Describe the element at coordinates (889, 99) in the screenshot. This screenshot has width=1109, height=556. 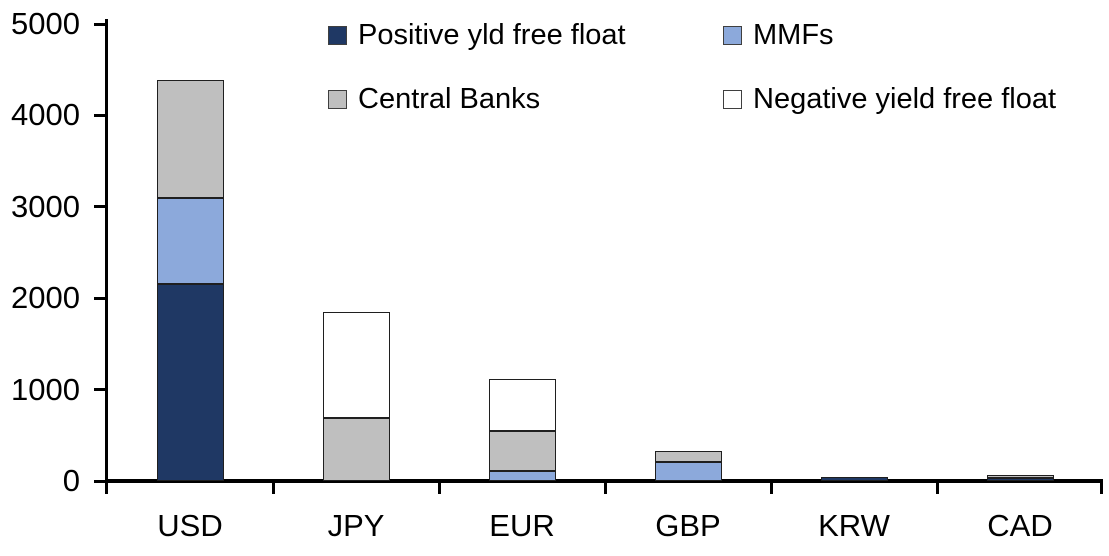
I see `legend-item-negative-yield-free-float: Negative yield free float` at that location.